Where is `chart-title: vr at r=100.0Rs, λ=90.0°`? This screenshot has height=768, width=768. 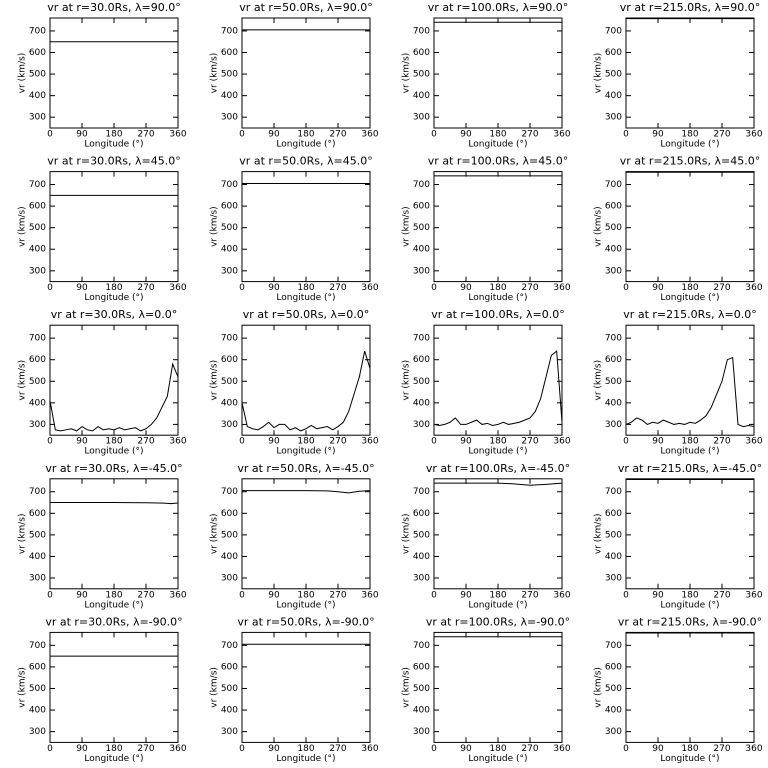 chart-title: vr at r=100.0Rs, λ=90.0° is located at coordinates (498, 7).